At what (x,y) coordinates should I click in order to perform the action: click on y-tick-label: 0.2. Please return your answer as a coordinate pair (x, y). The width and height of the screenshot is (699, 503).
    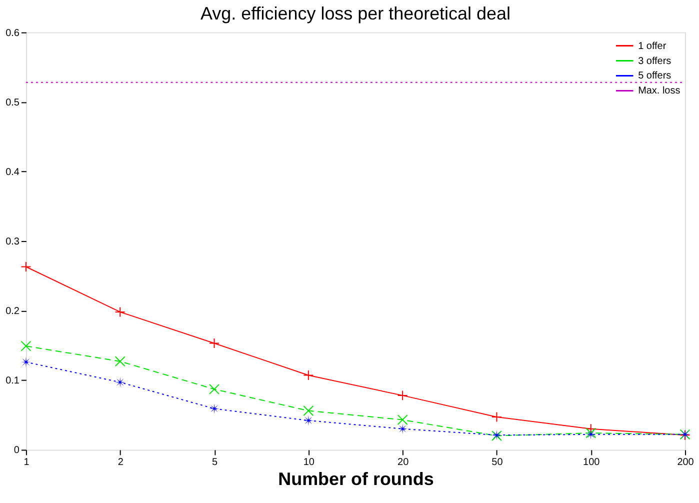
    Looking at the image, I should click on (13, 312).